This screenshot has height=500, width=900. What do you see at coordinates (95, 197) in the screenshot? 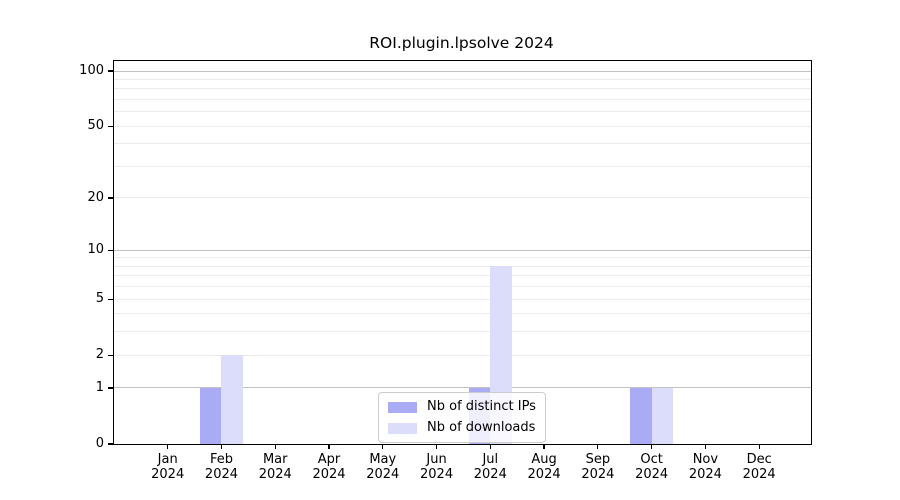
I see `y-tick-label: 20` at bounding box center [95, 197].